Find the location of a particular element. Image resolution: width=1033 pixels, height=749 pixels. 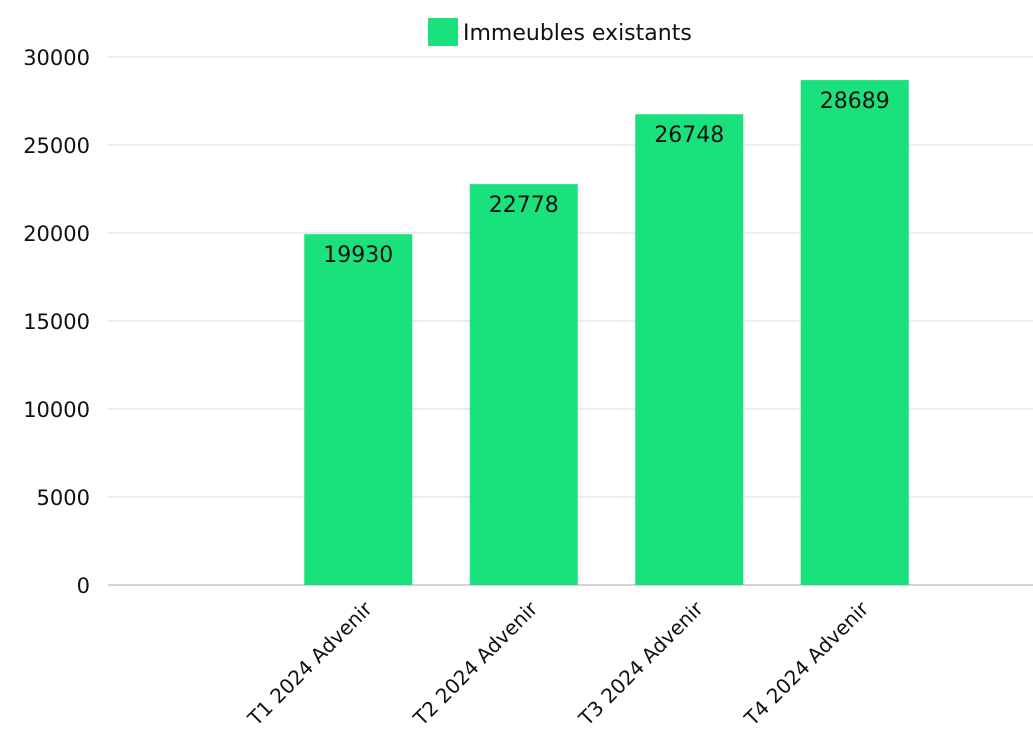

x-tick-label: T4 2024 Advenir is located at coordinates (806, 663).